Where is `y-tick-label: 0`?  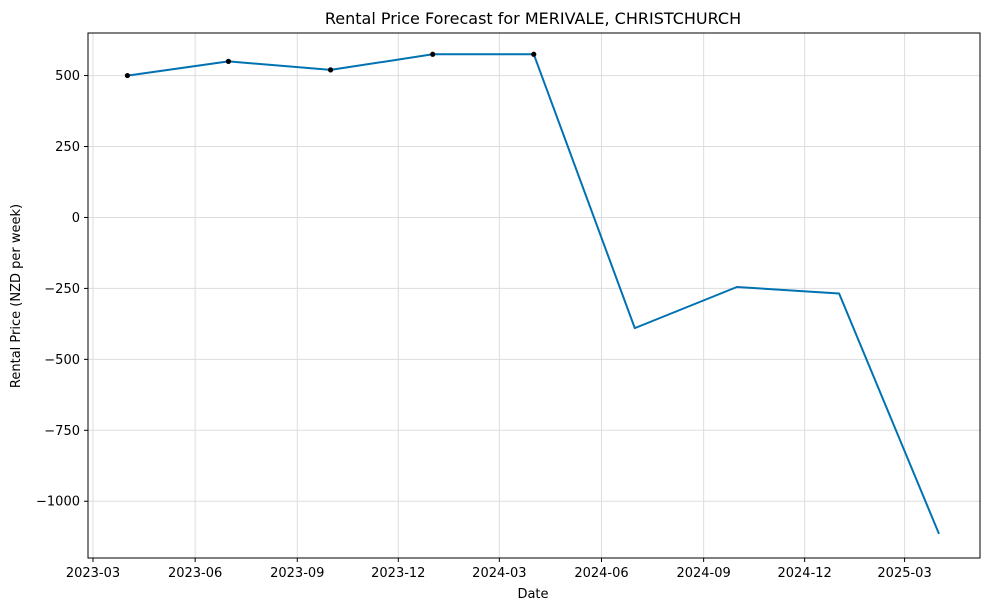 y-tick-label: 0 is located at coordinates (76, 218).